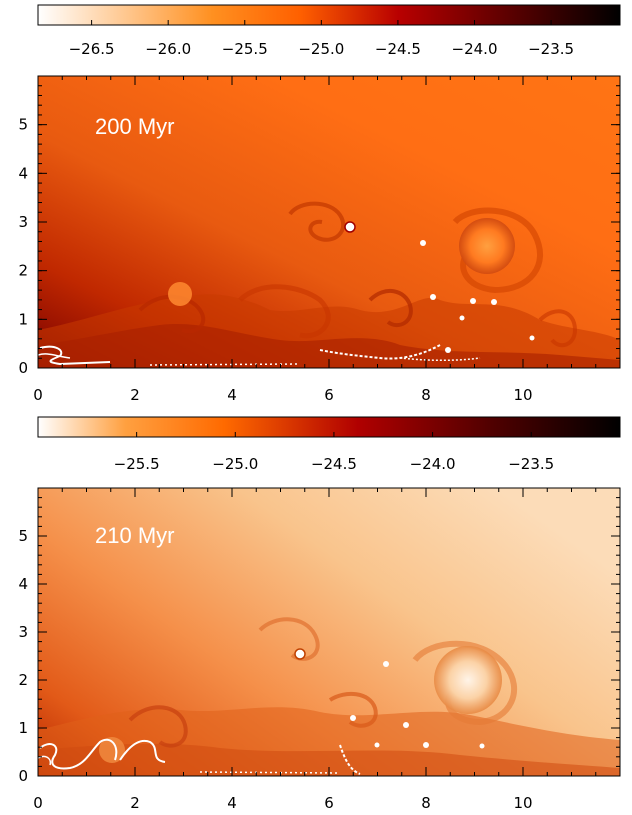  I want to click on colorbar-200-myr, so click(329, 15).